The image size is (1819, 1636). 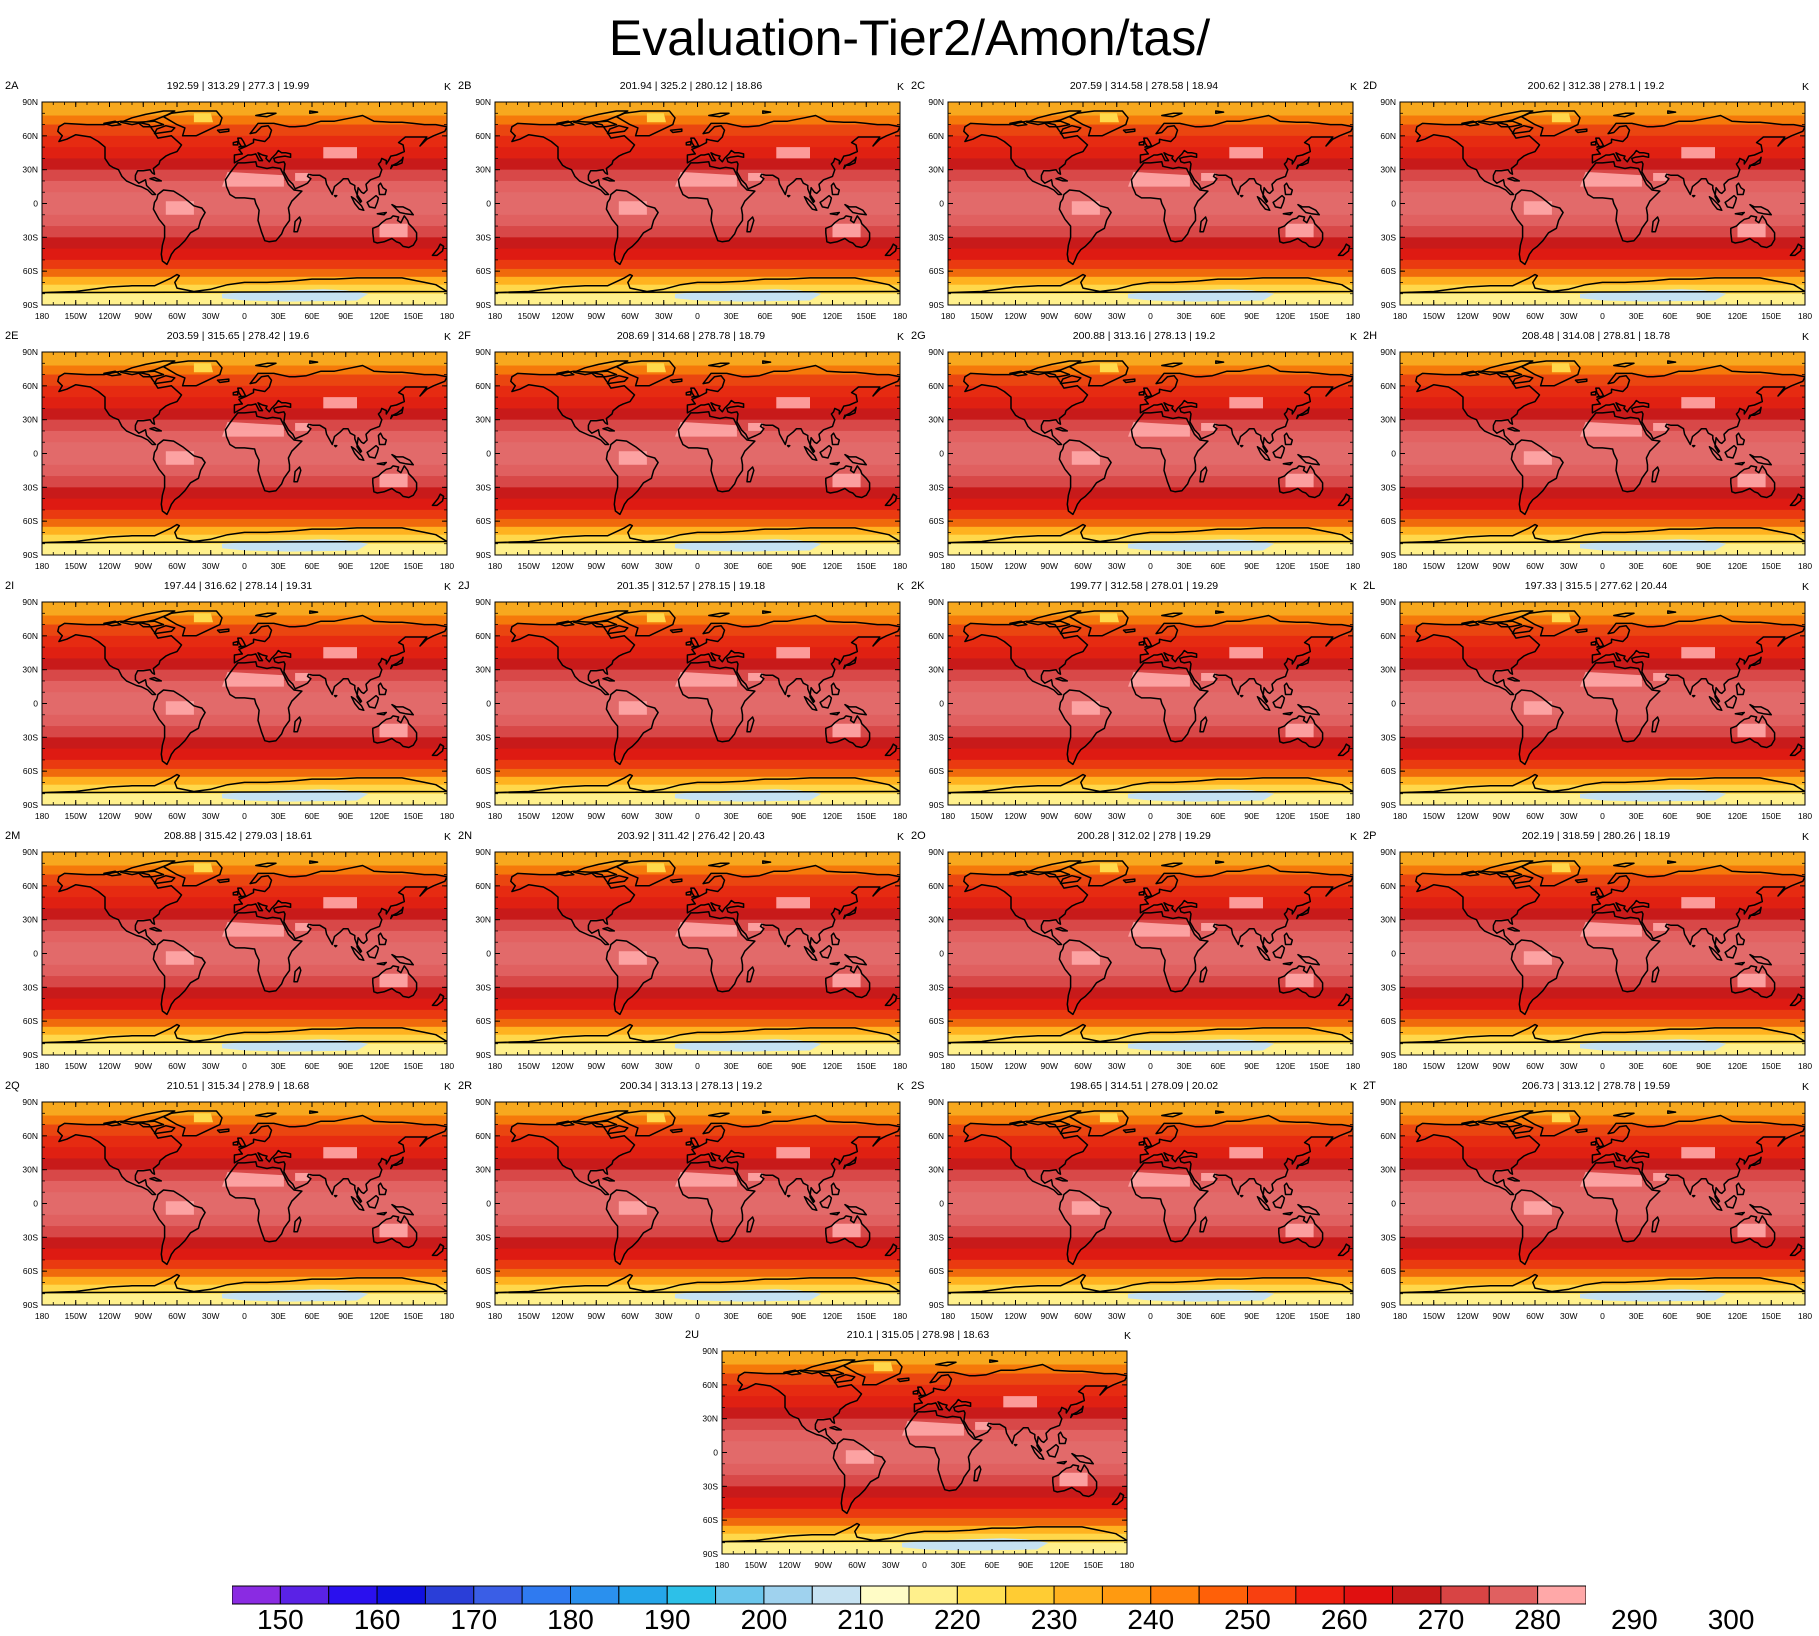 I want to click on lon-label: 0, so click(x=697, y=816).